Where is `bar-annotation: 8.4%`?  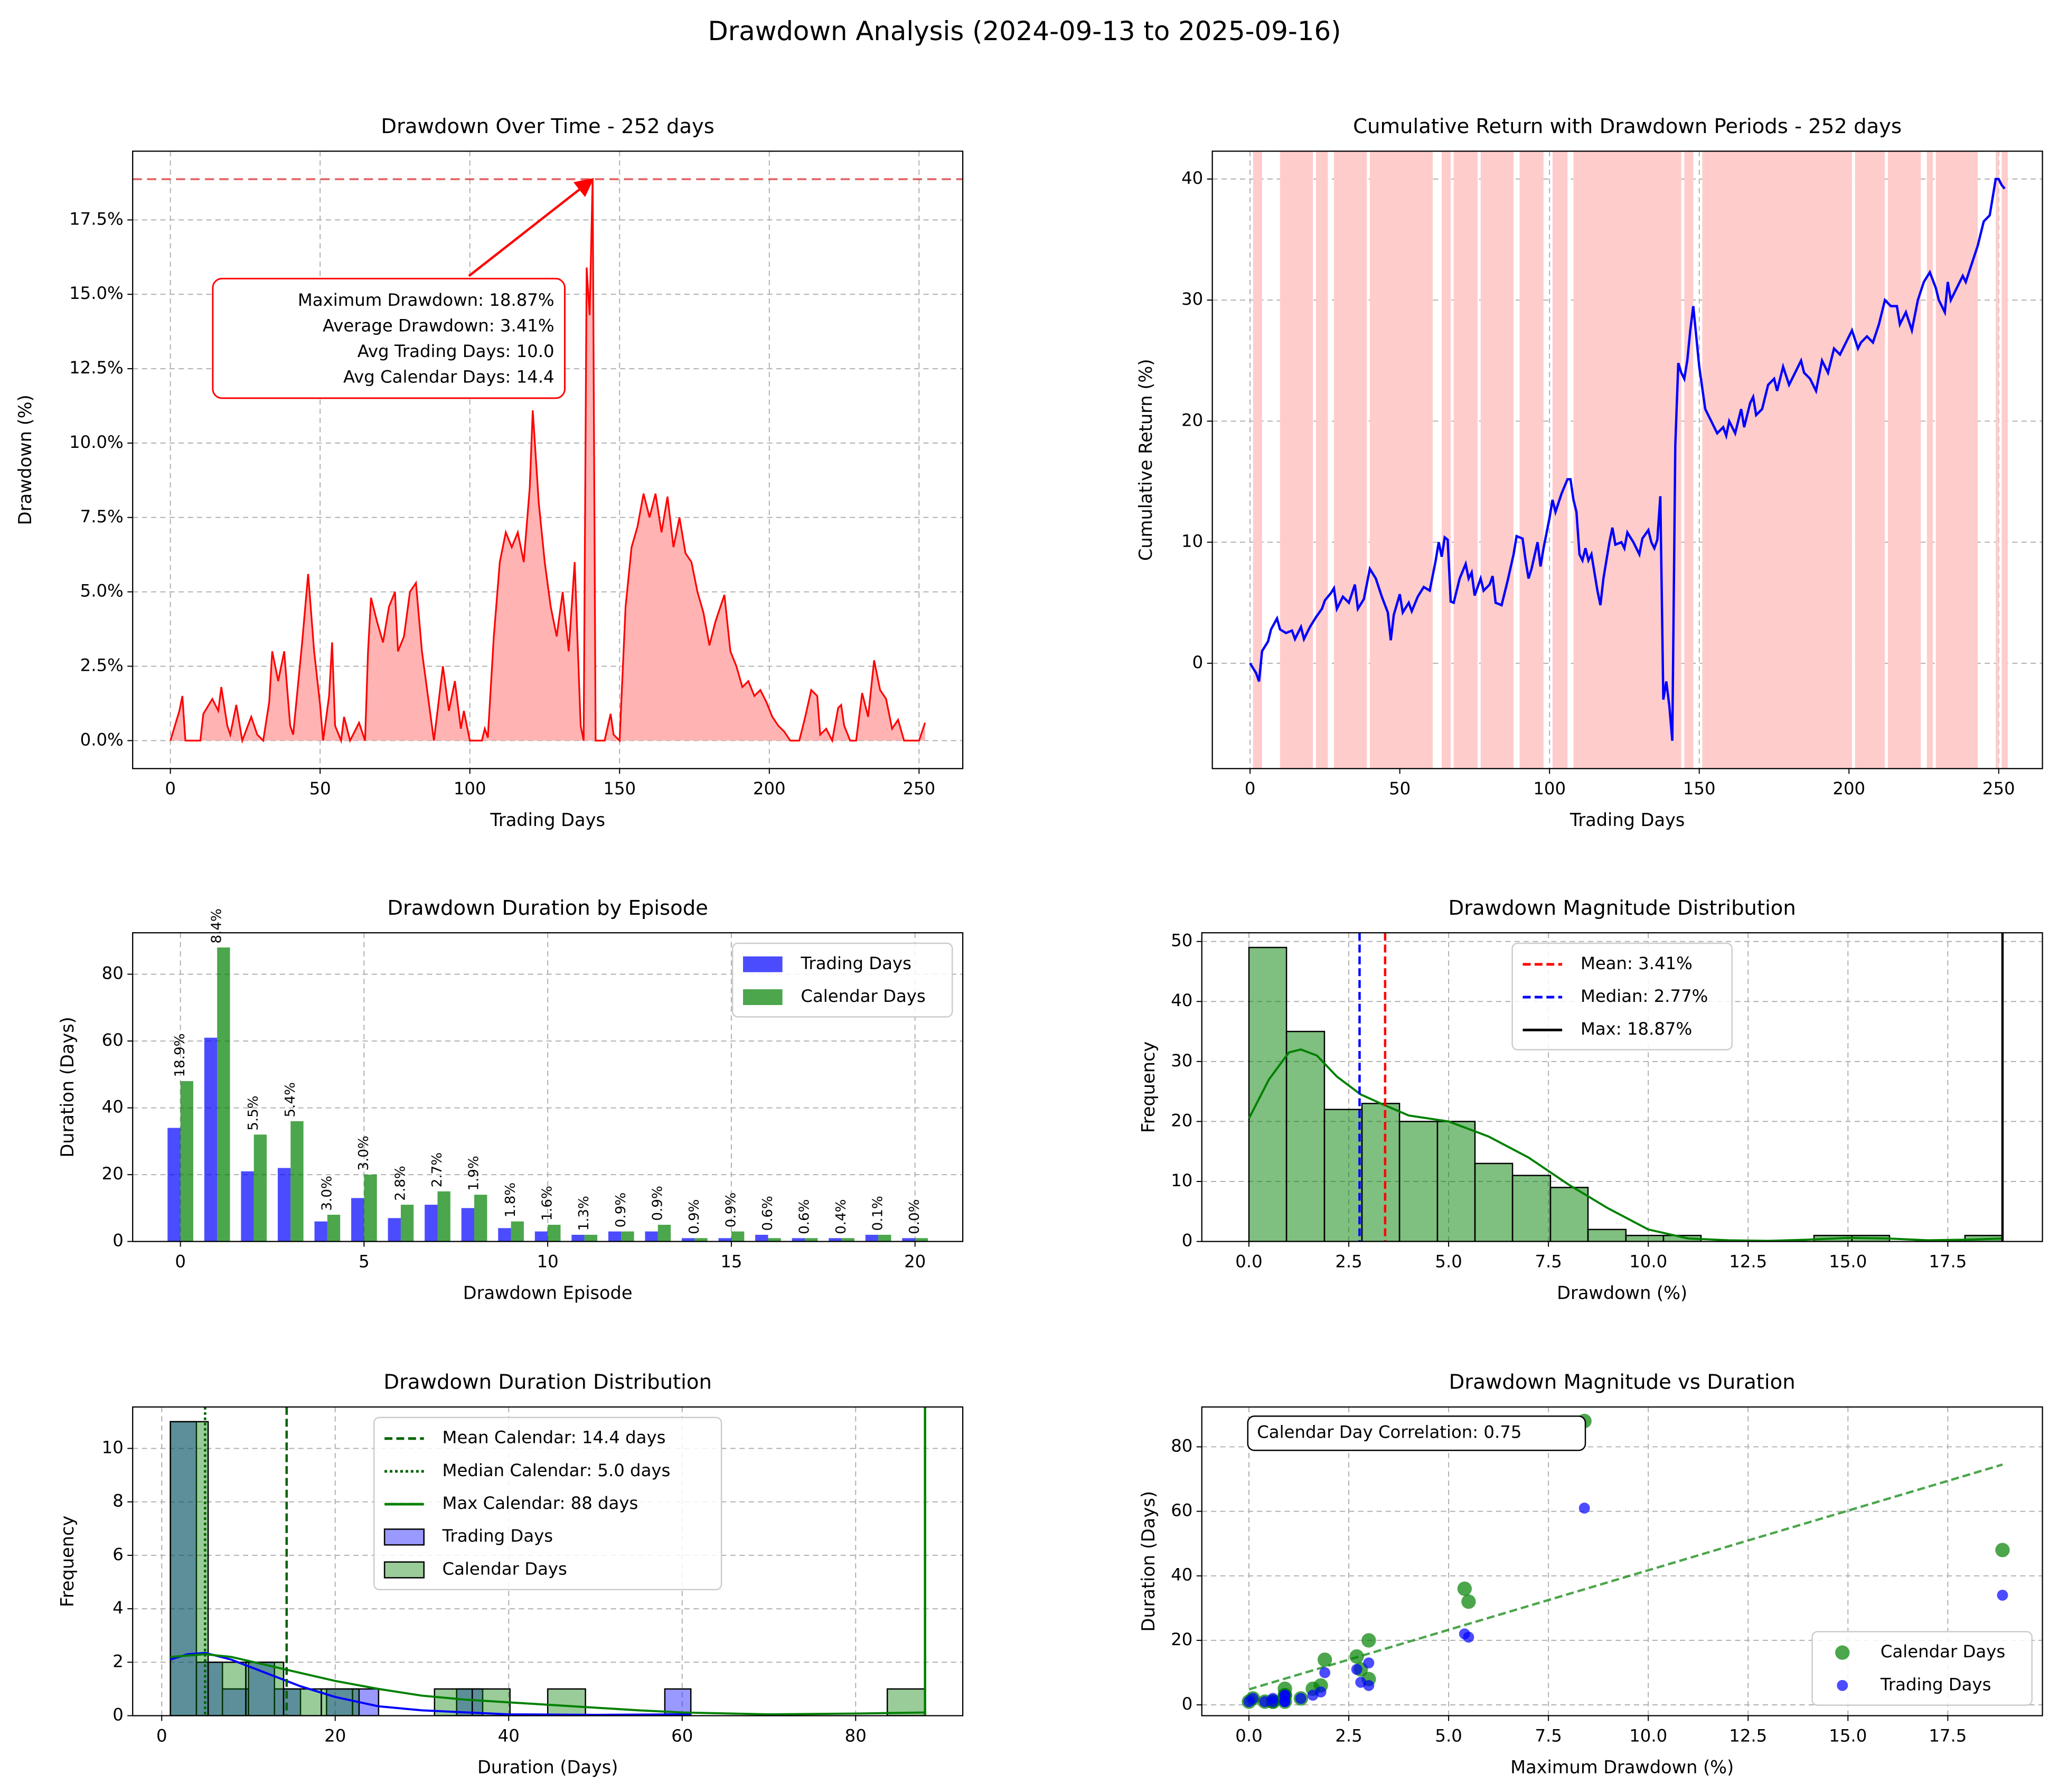
bar-annotation: 8.4% is located at coordinates (217, 925).